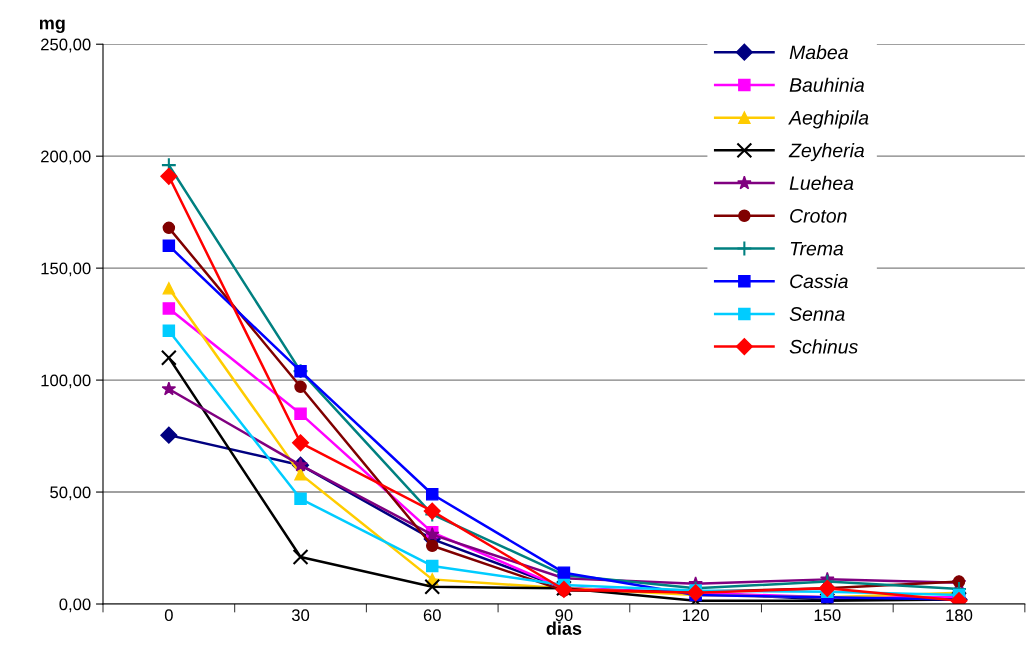 Image resolution: width=1030 pixels, height=670 pixels. What do you see at coordinates (827, 615) in the screenshot?
I see `x-tick-label: 150` at bounding box center [827, 615].